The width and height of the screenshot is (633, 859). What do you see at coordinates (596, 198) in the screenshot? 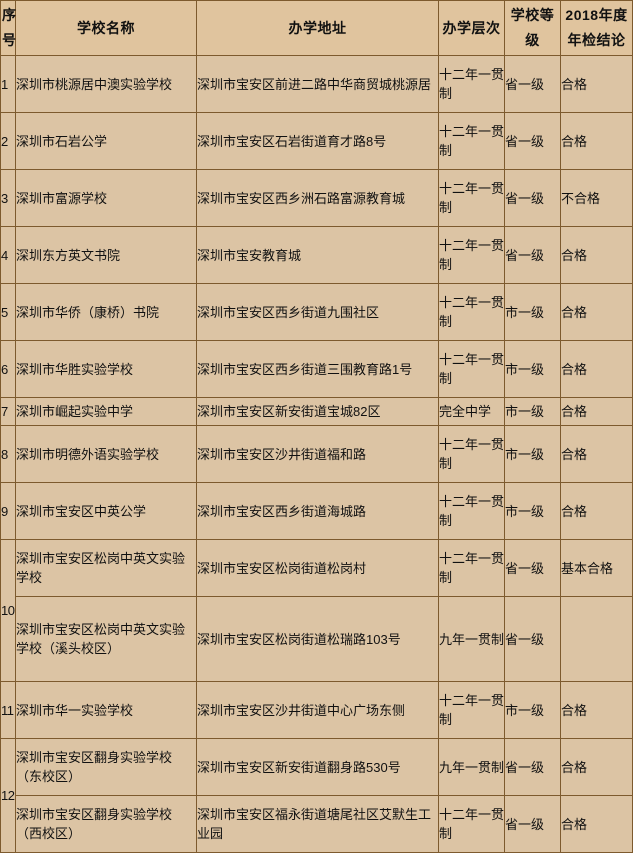
I see `cell-conclusion: 不合格` at bounding box center [596, 198].